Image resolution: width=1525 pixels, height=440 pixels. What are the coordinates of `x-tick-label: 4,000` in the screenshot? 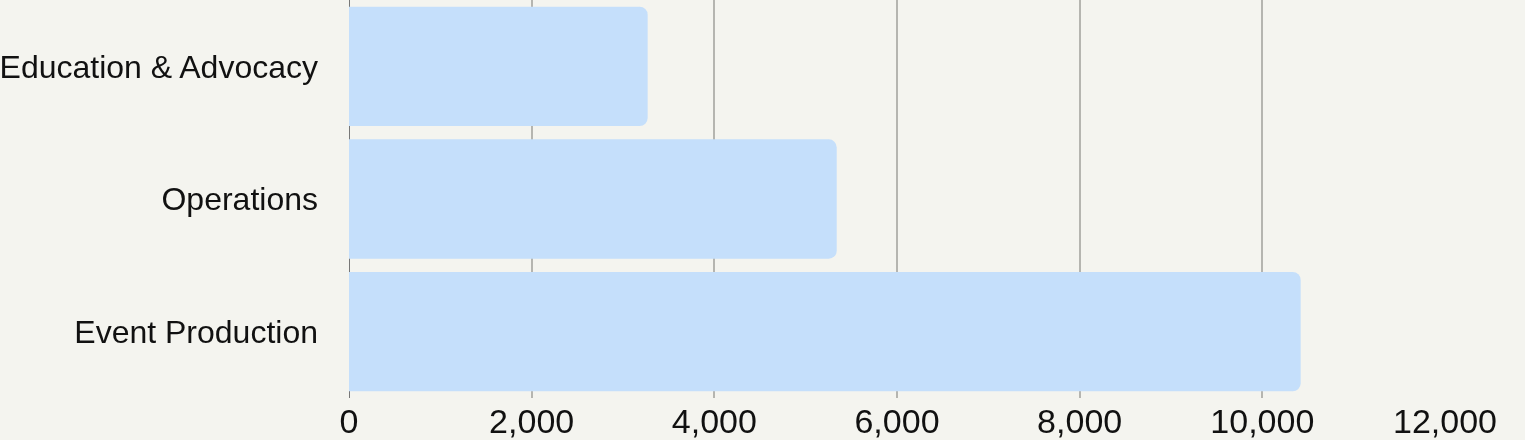 It's located at (714, 421).